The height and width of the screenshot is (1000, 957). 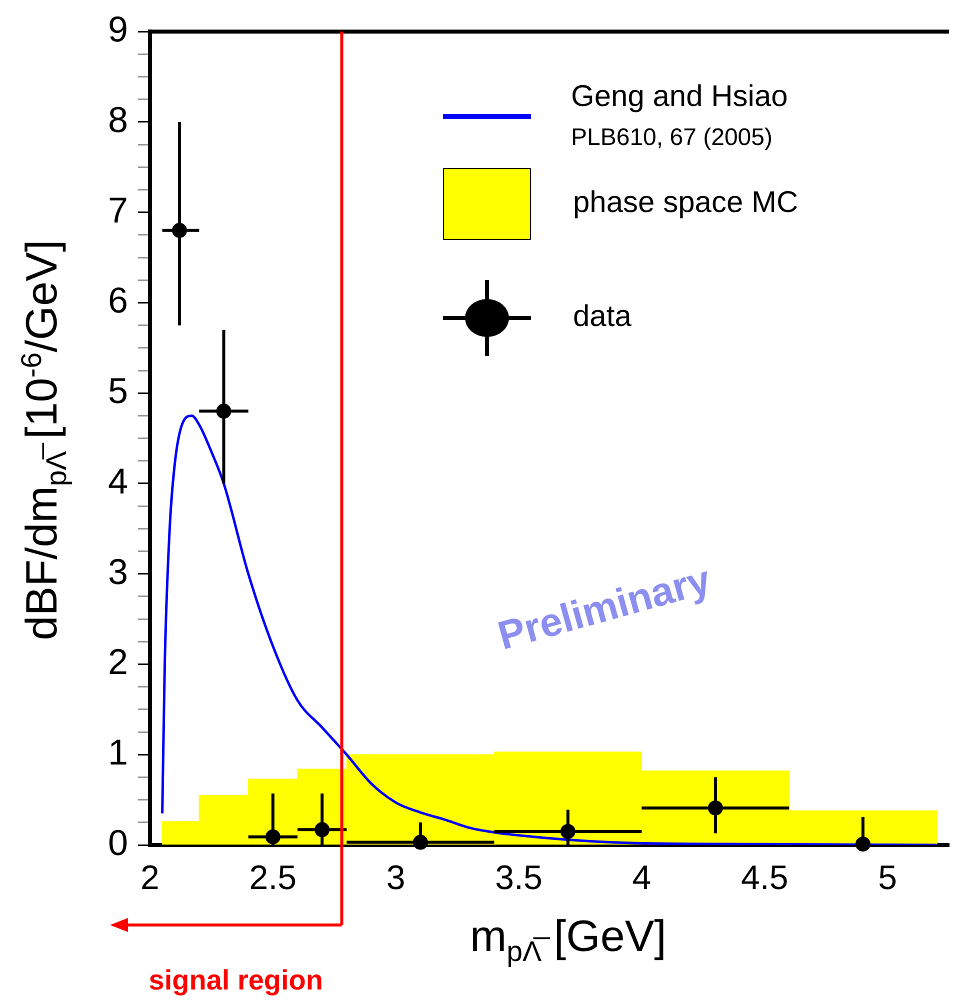 I want to click on legend-label: data, so click(x=602, y=317).